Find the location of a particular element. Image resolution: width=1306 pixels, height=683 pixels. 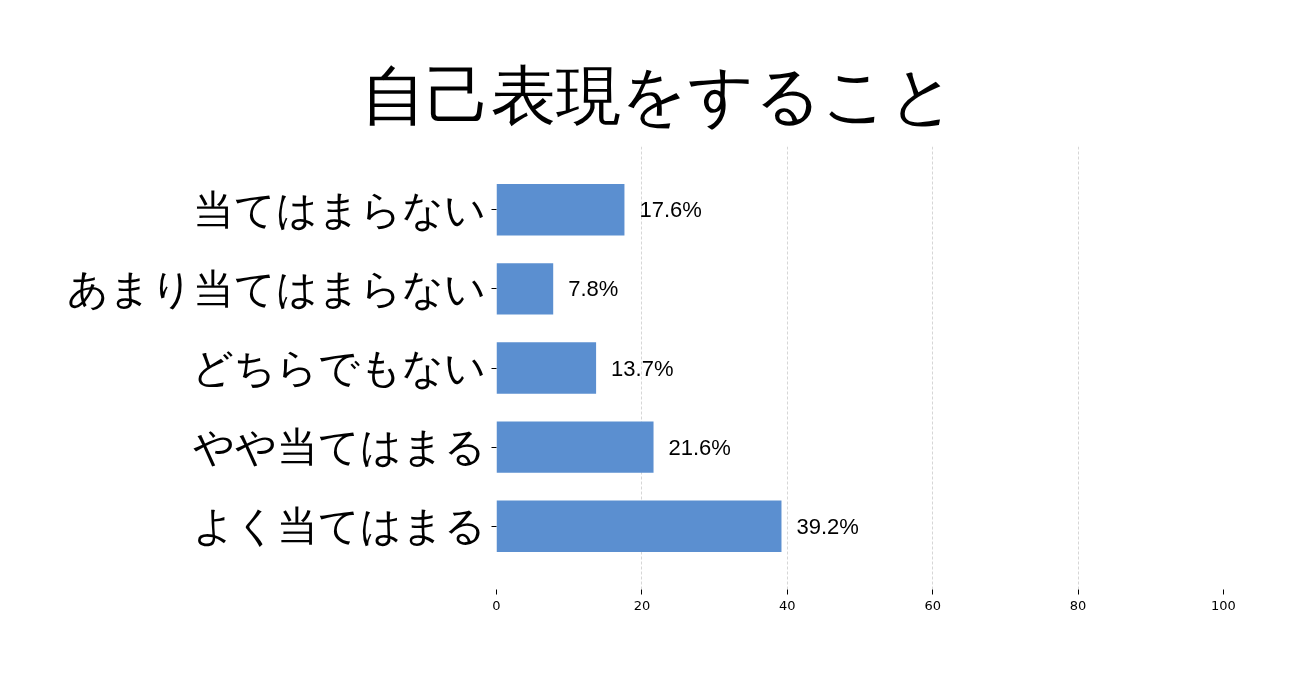

x-tick-label: 20 is located at coordinates (642, 605).